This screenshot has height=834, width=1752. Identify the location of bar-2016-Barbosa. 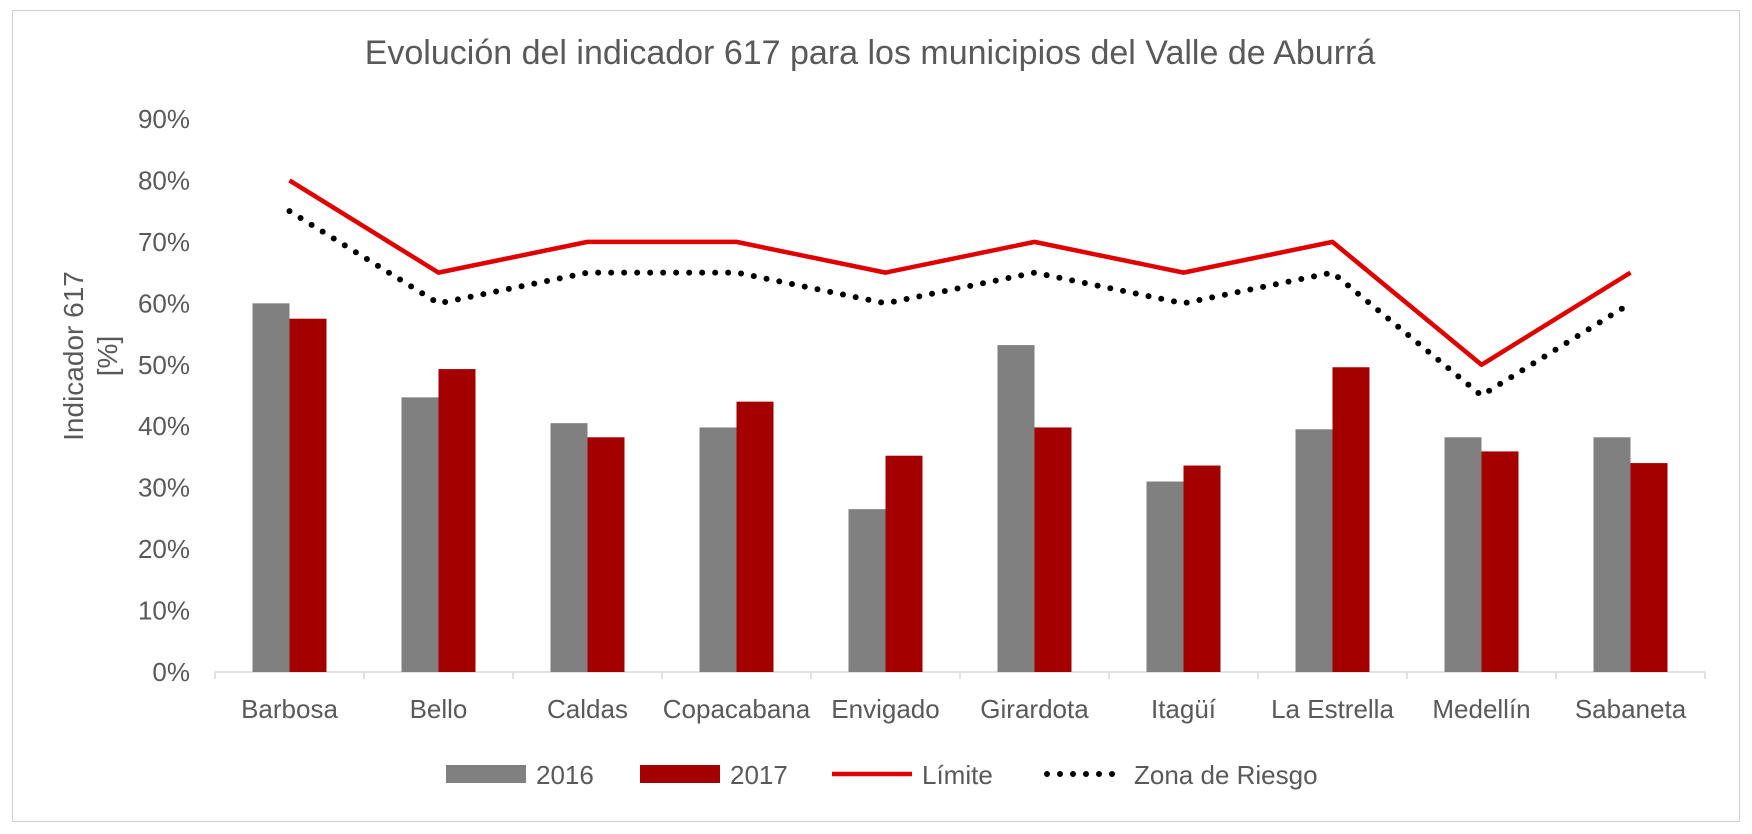
(271, 487).